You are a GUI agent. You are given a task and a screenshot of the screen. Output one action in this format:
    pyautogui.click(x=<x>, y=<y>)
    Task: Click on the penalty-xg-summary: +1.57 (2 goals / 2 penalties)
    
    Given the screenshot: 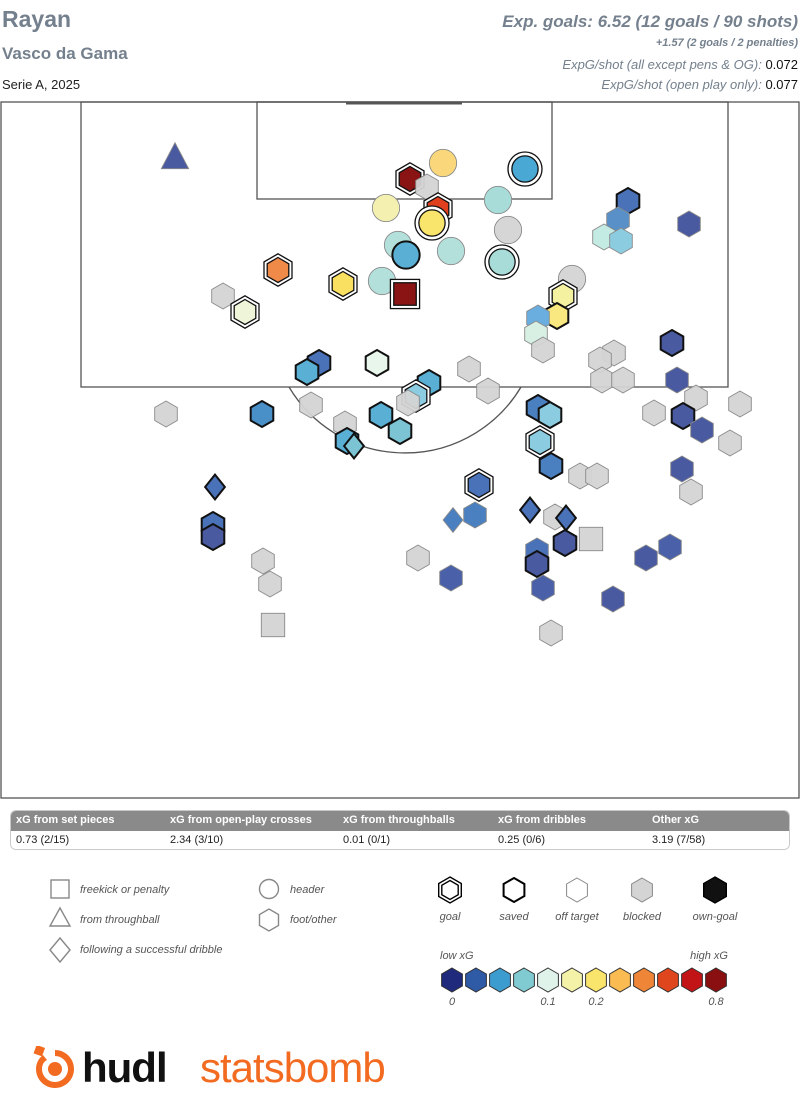 What is the action you would take?
    pyautogui.click(x=726, y=43)
    